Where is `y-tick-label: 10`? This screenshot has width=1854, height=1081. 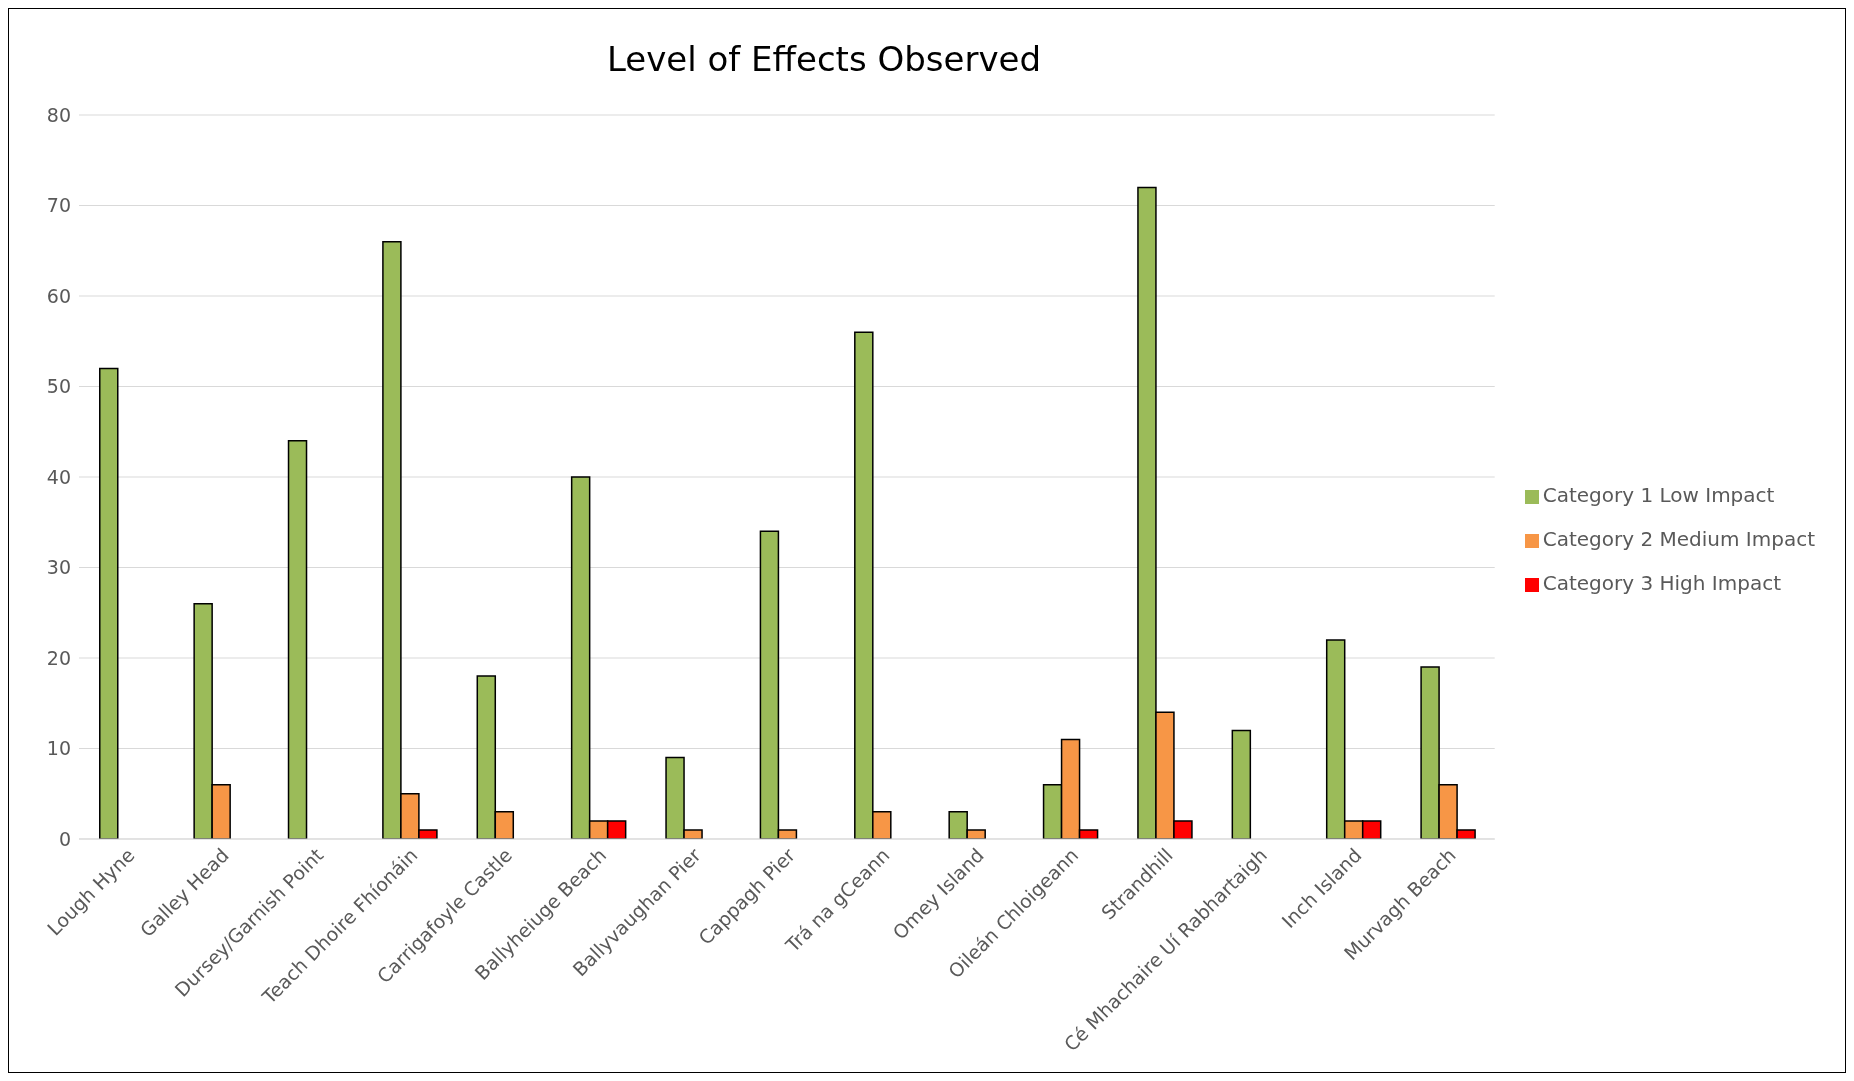 y-tick-label: 10 is located at coordinates (58, 748).